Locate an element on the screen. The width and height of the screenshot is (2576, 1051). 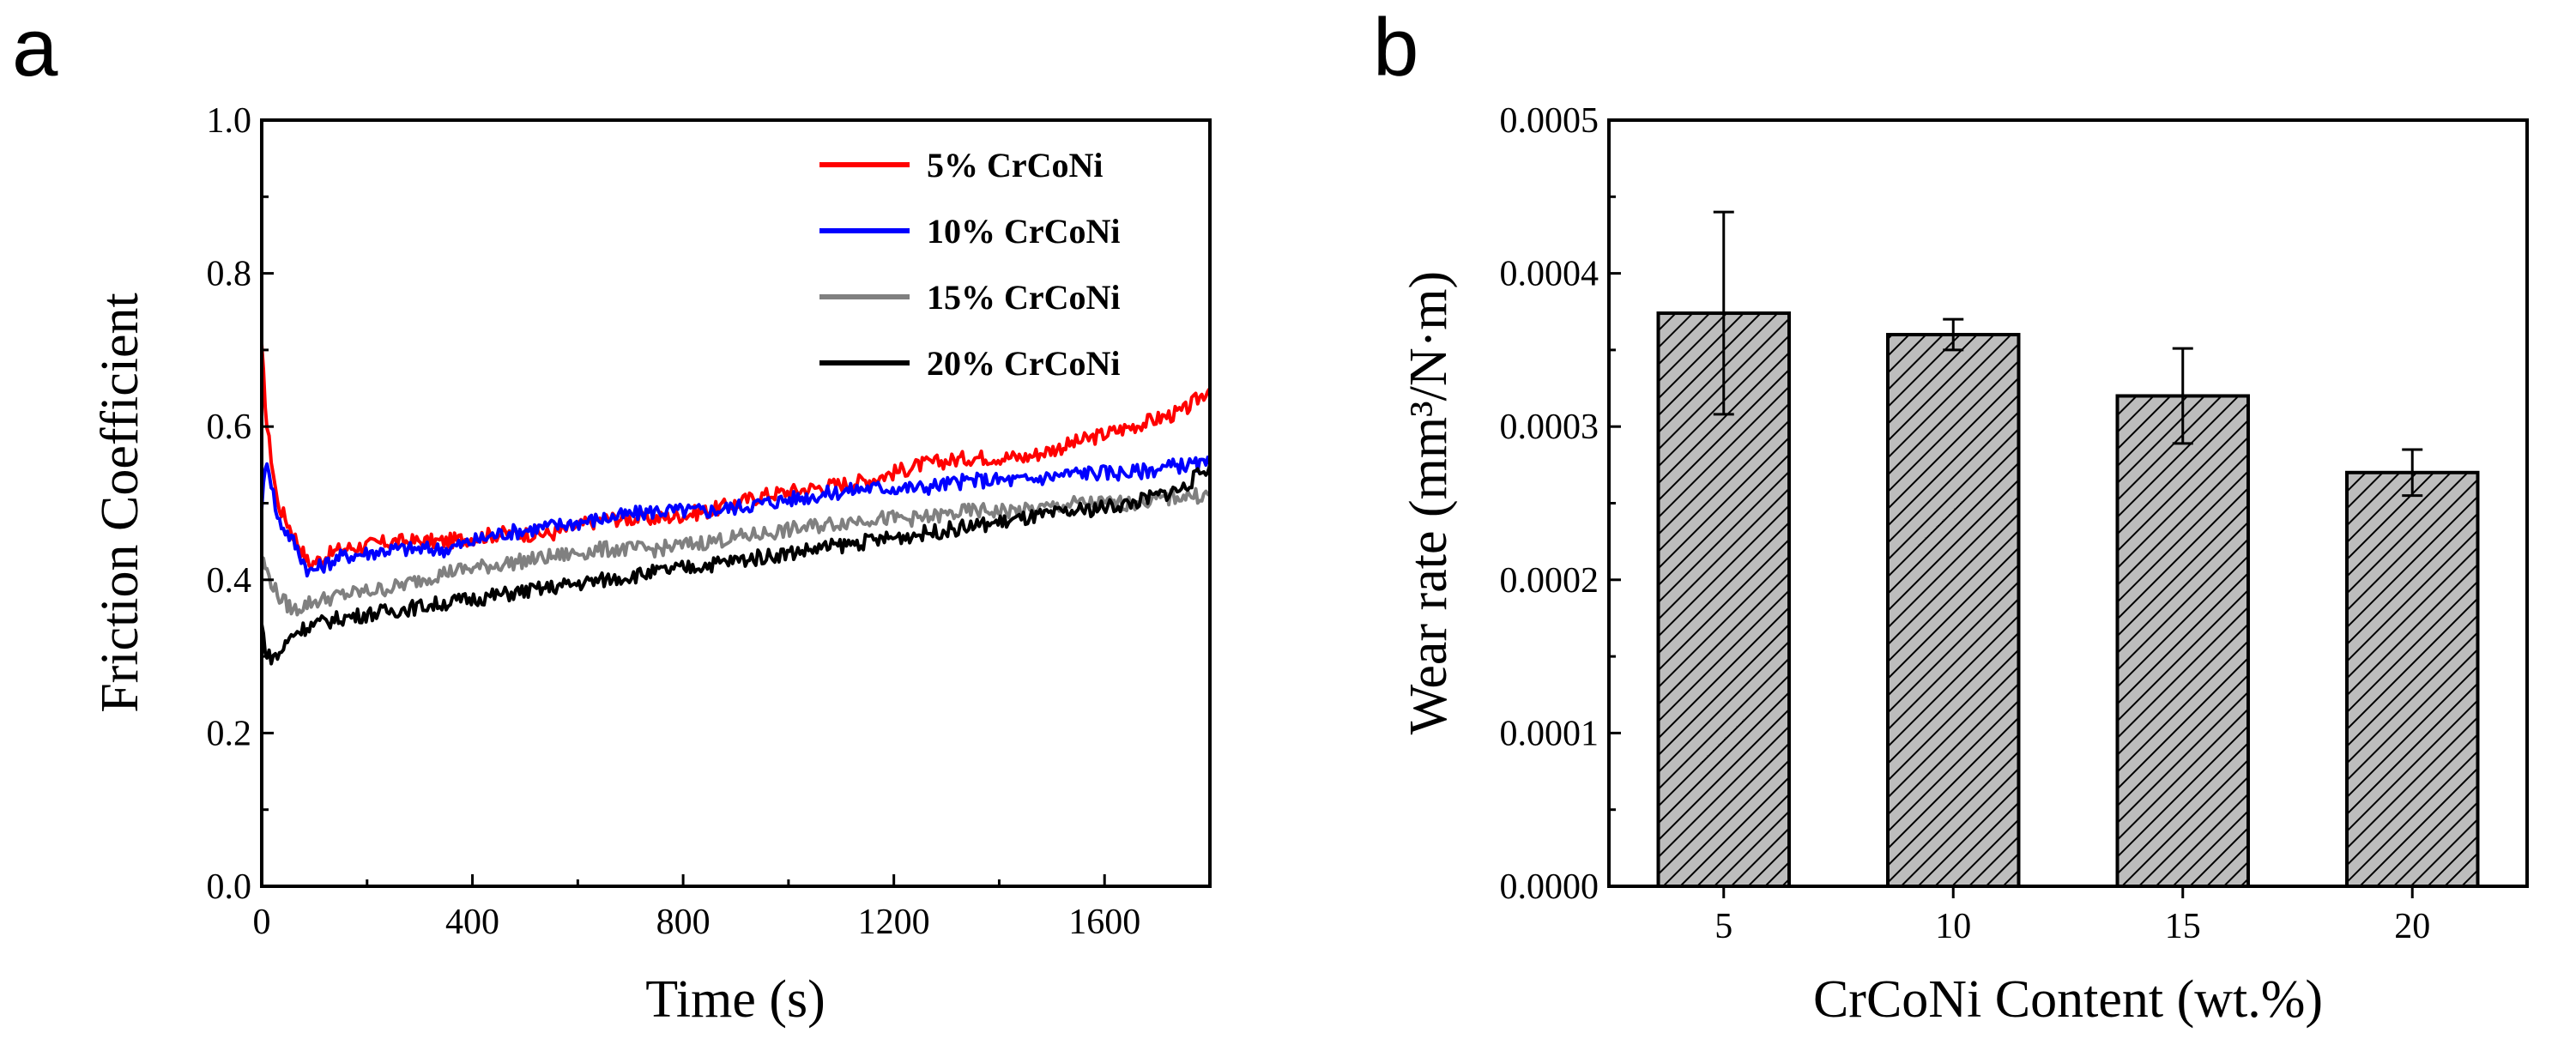
legend-label: 10% CrCoNi is located at coordinates (1024, 231).